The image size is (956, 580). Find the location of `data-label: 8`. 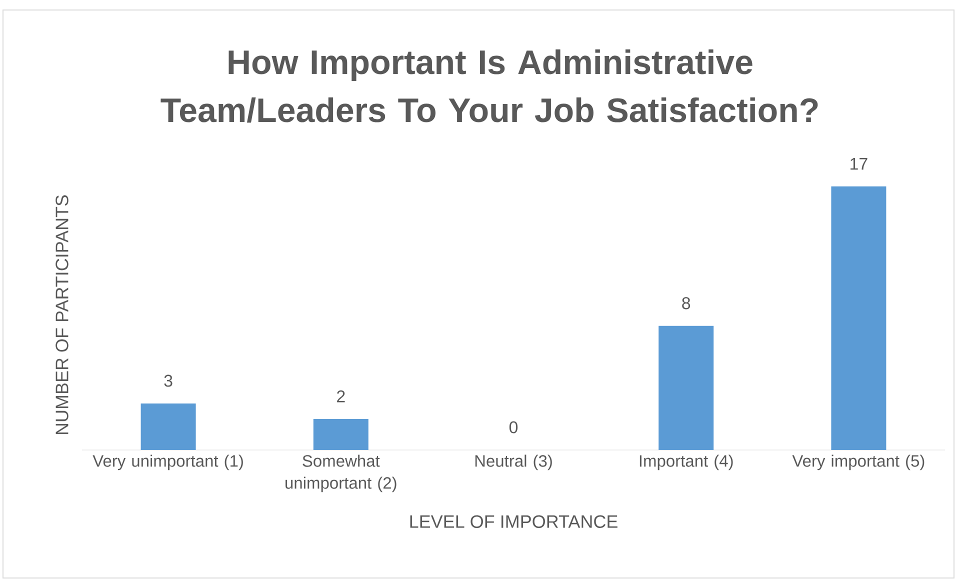

data-label: 8 is located at coordinates (686, 303).